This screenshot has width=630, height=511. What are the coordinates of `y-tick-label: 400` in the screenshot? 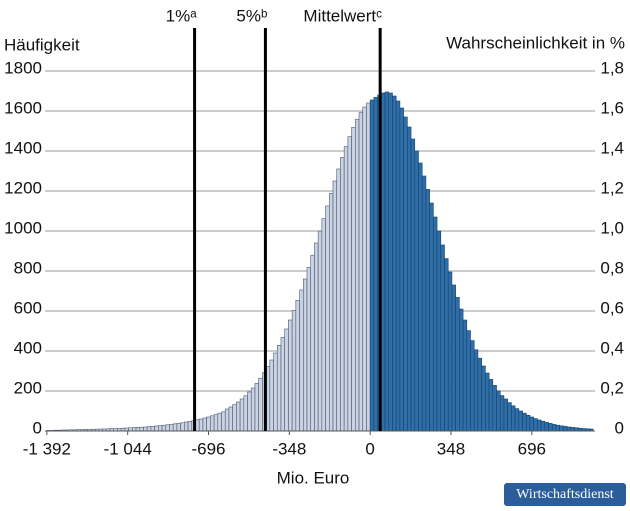 It's located at (28, 347).